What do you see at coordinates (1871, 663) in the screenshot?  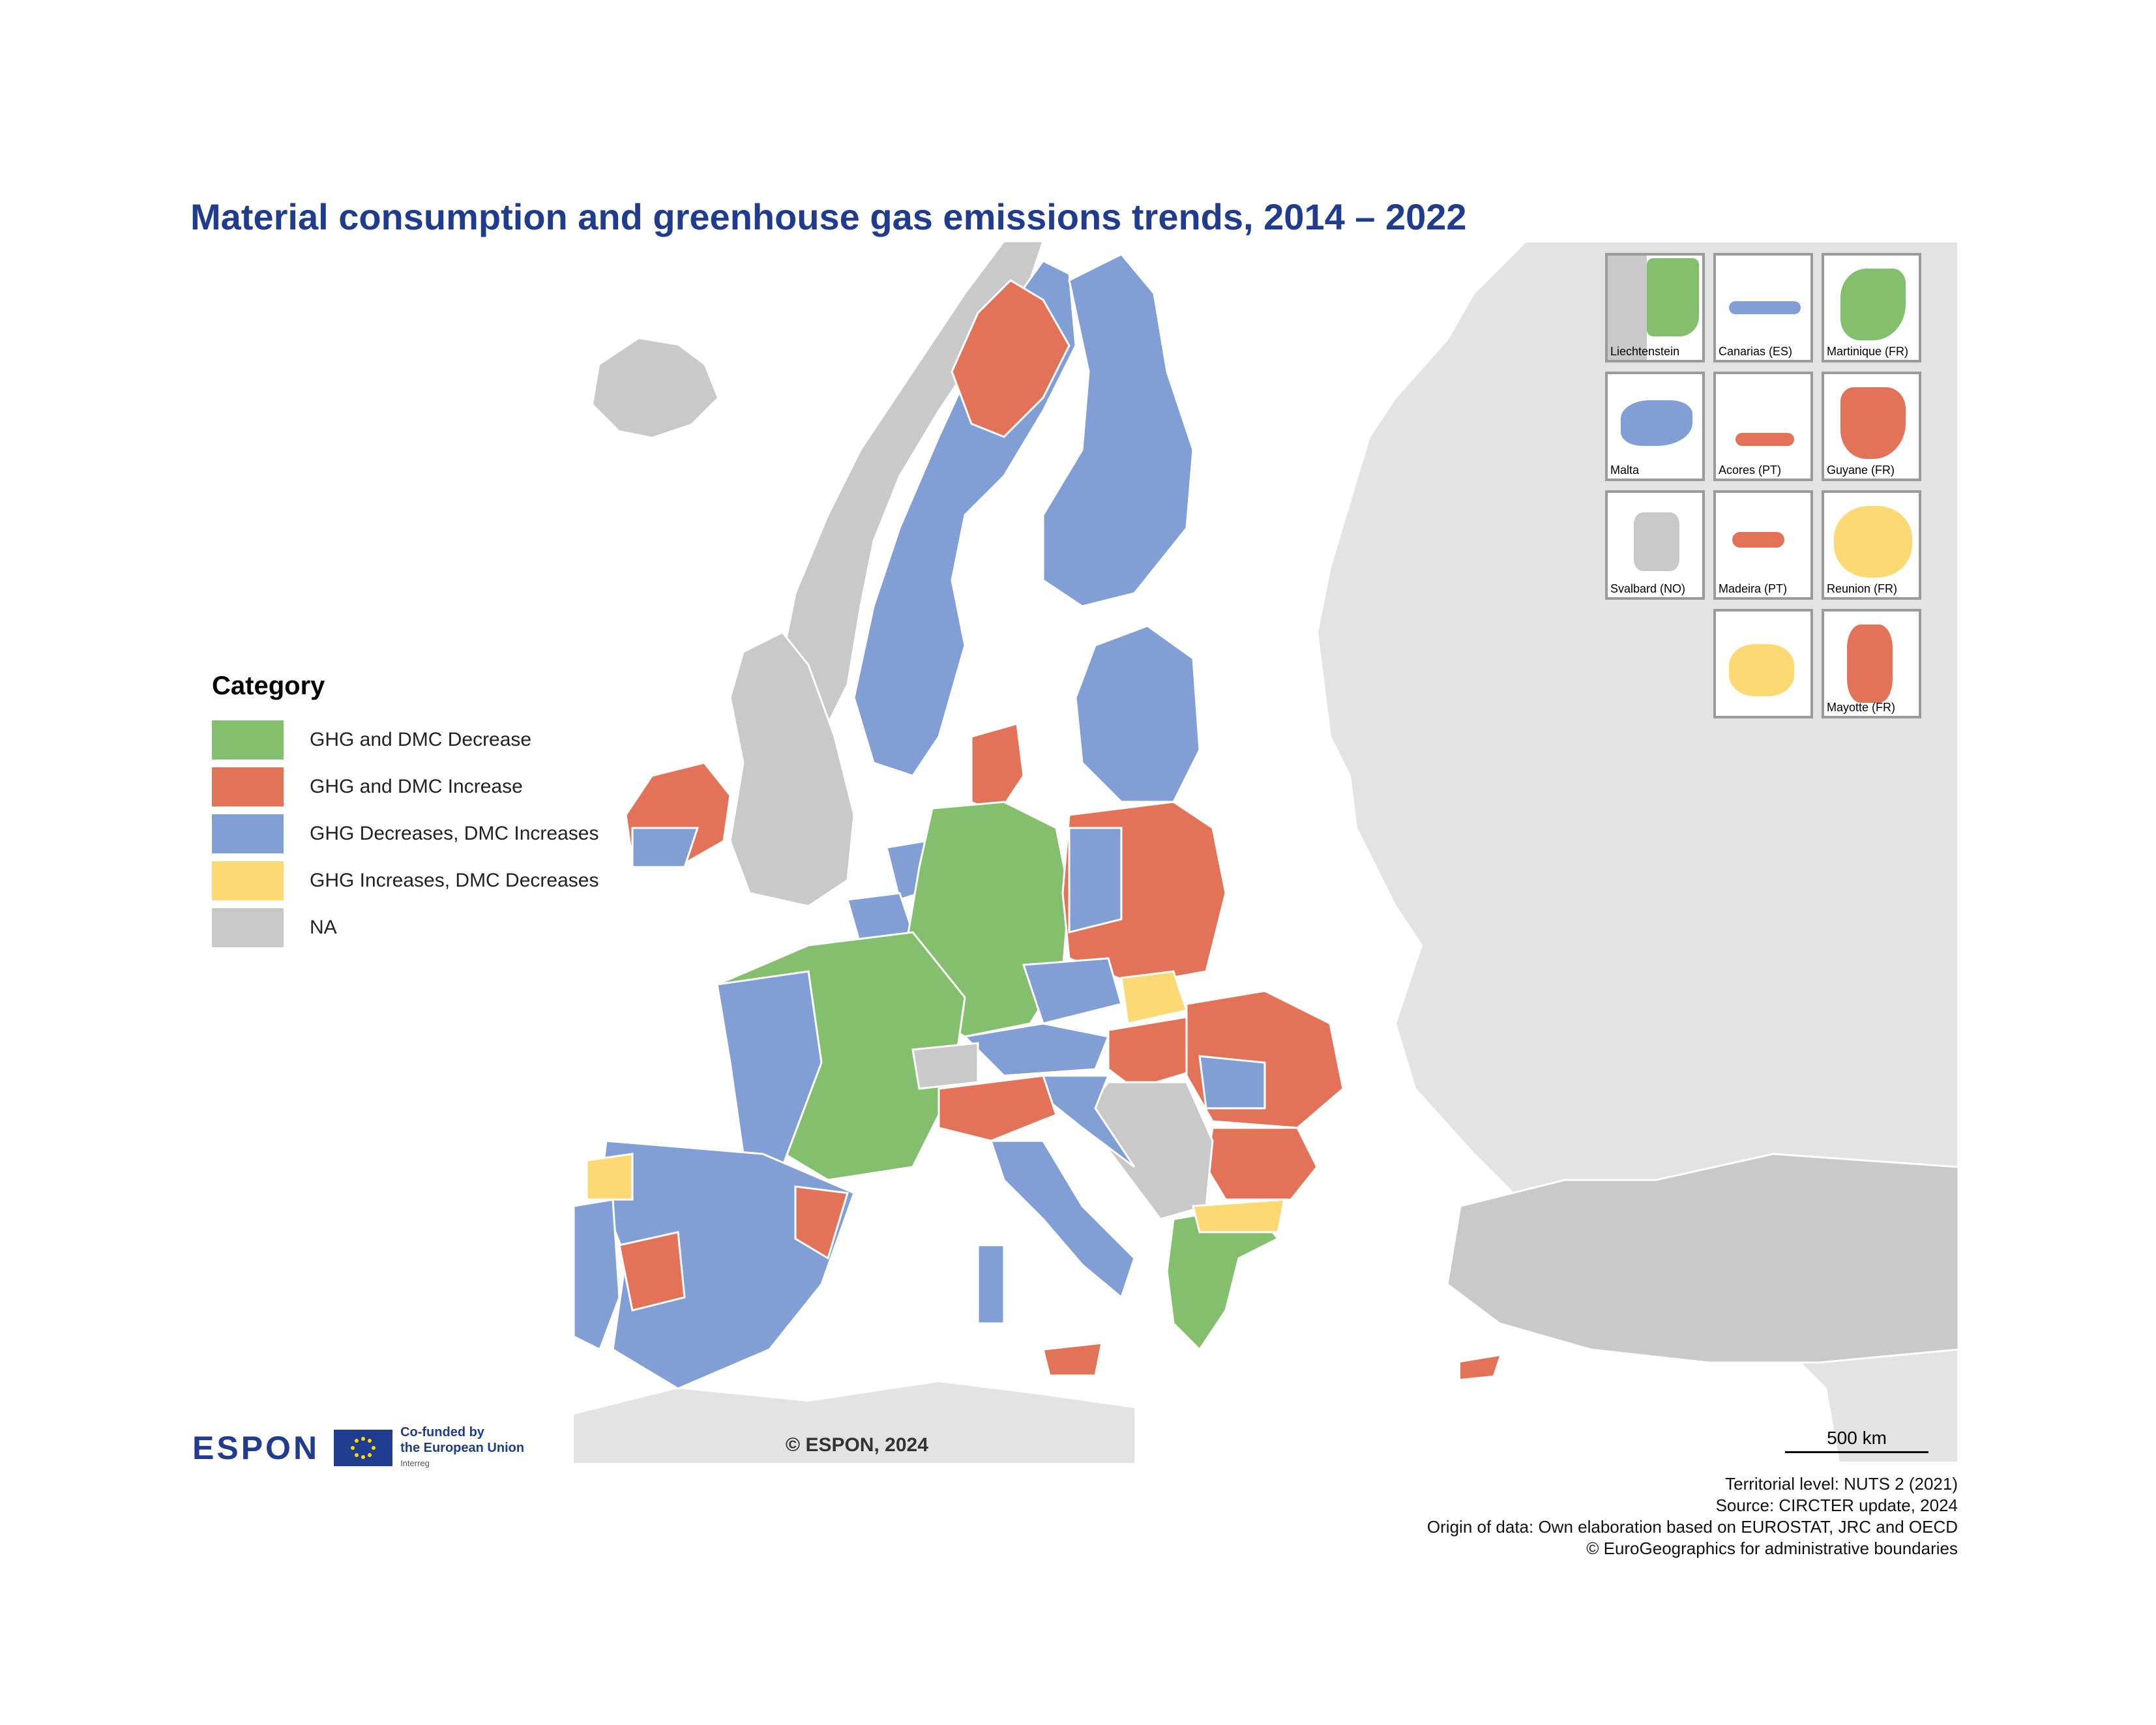 I see `inset-mayotte: Mayotte (FR)` at bounding box center [1871, 663].